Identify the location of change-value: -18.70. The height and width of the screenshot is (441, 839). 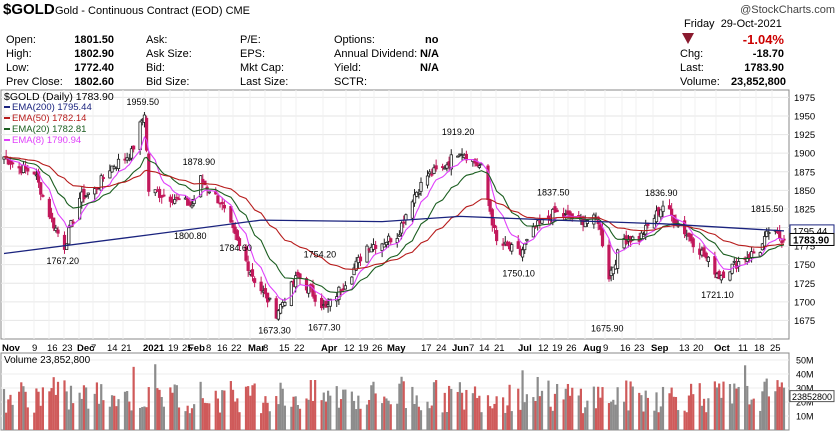
(768, 54).